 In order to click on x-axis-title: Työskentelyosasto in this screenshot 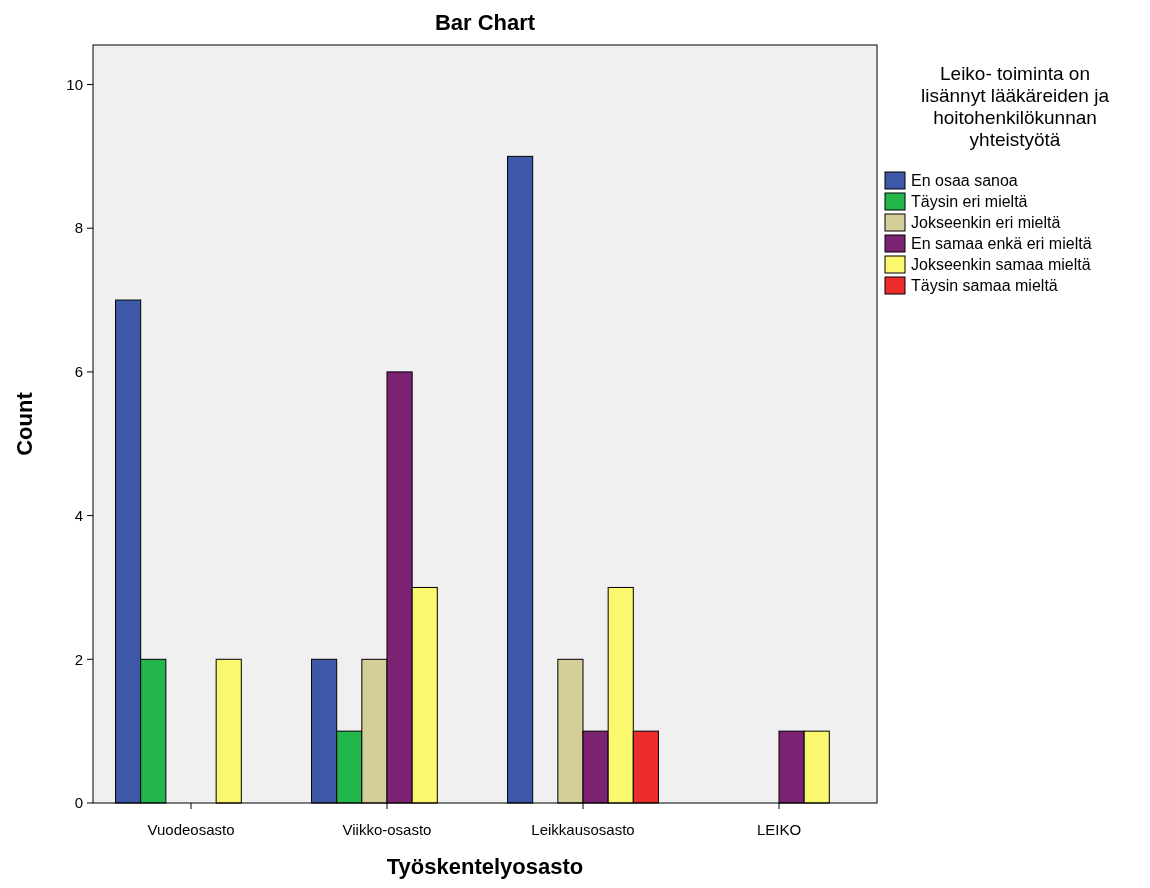, I will do `click(485, 866)`.